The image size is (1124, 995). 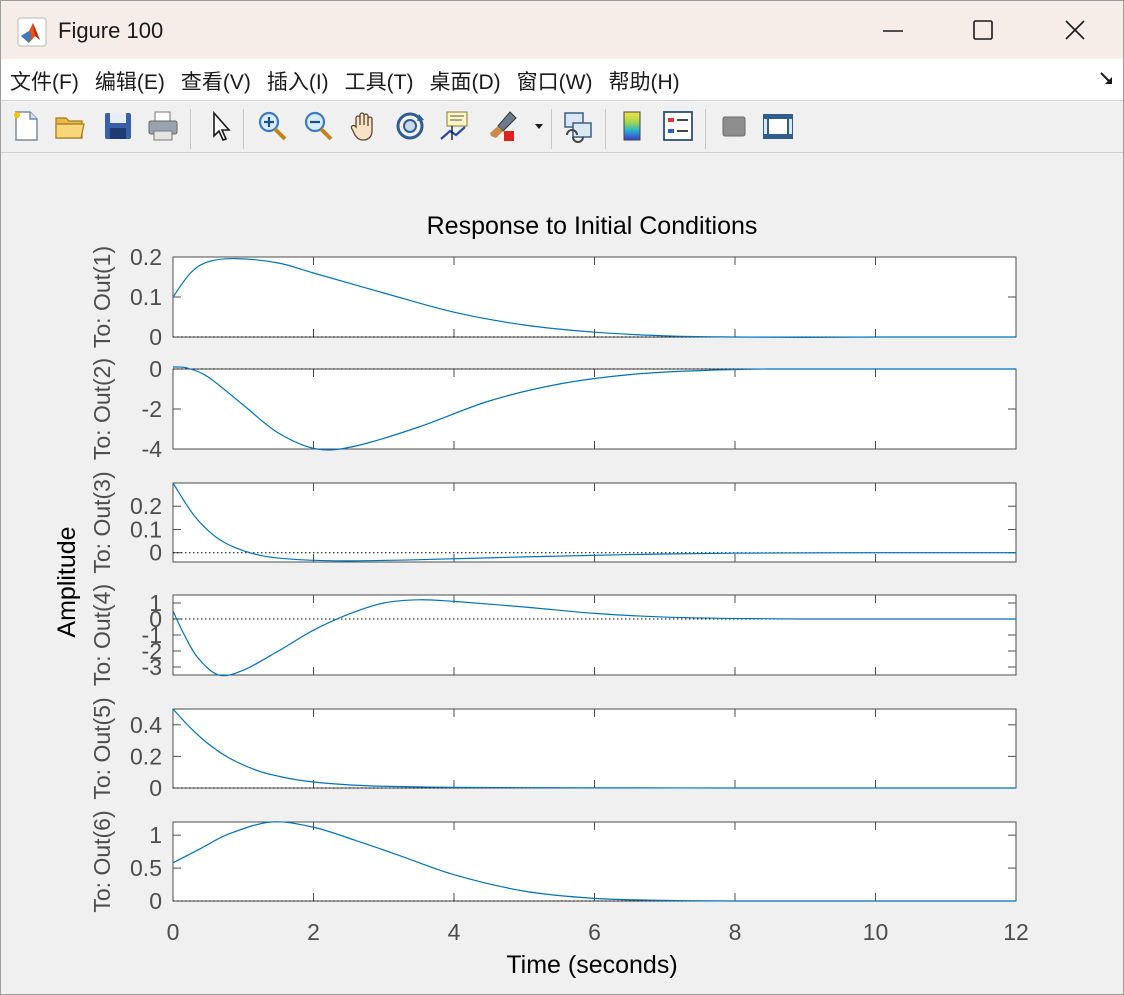 I want to click on y-tick-label: 0.5, so click(x=146, y=868).